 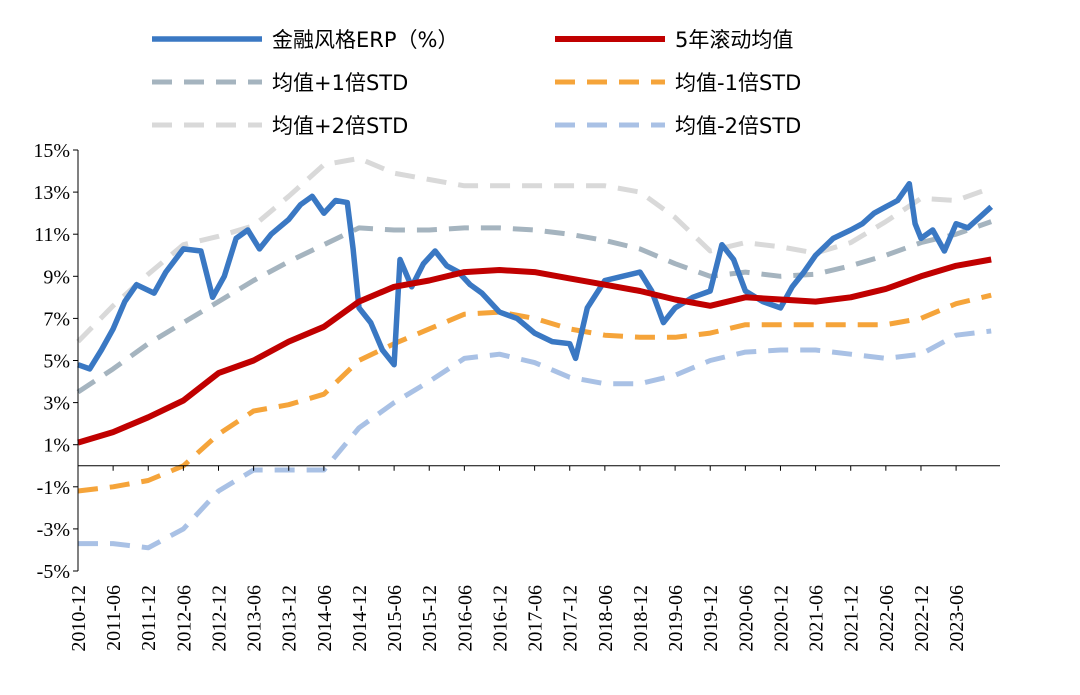 What do you see at coordinates (887, 618) in the screenshot?
I see `x-tick-label: 2022-06` at bounding box center [887, 618].